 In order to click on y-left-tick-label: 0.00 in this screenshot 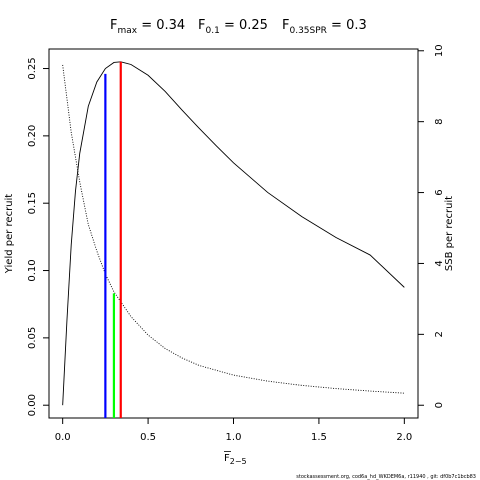, I will do `click(32, 405)`.